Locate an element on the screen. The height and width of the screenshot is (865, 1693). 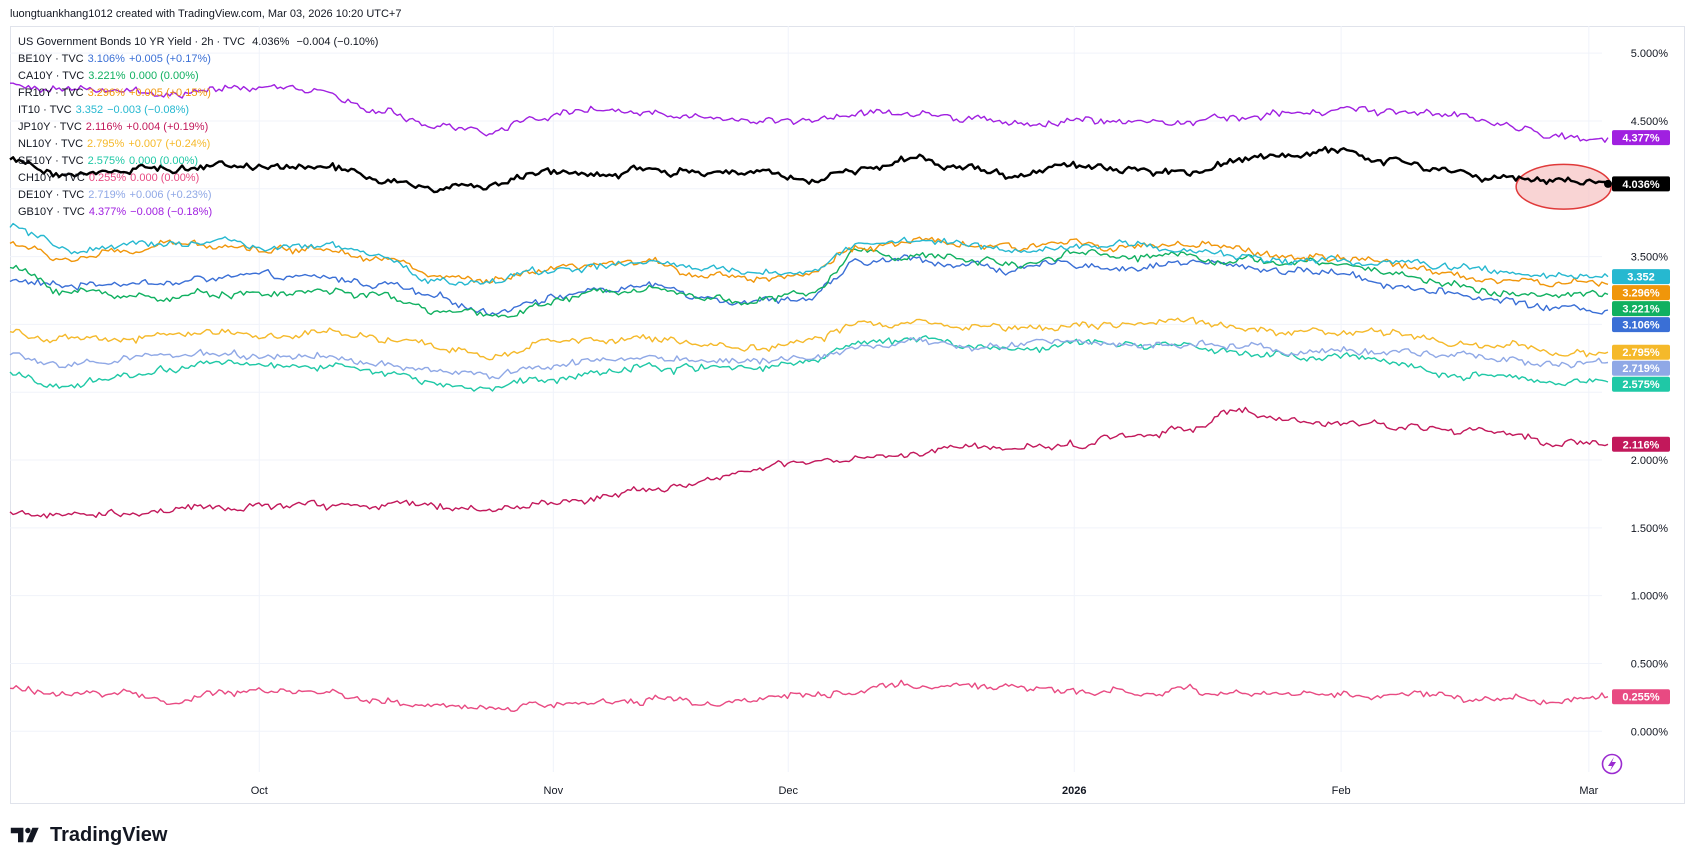
price-label-se10y: 2.575% is located at coordinates (1641, 384).